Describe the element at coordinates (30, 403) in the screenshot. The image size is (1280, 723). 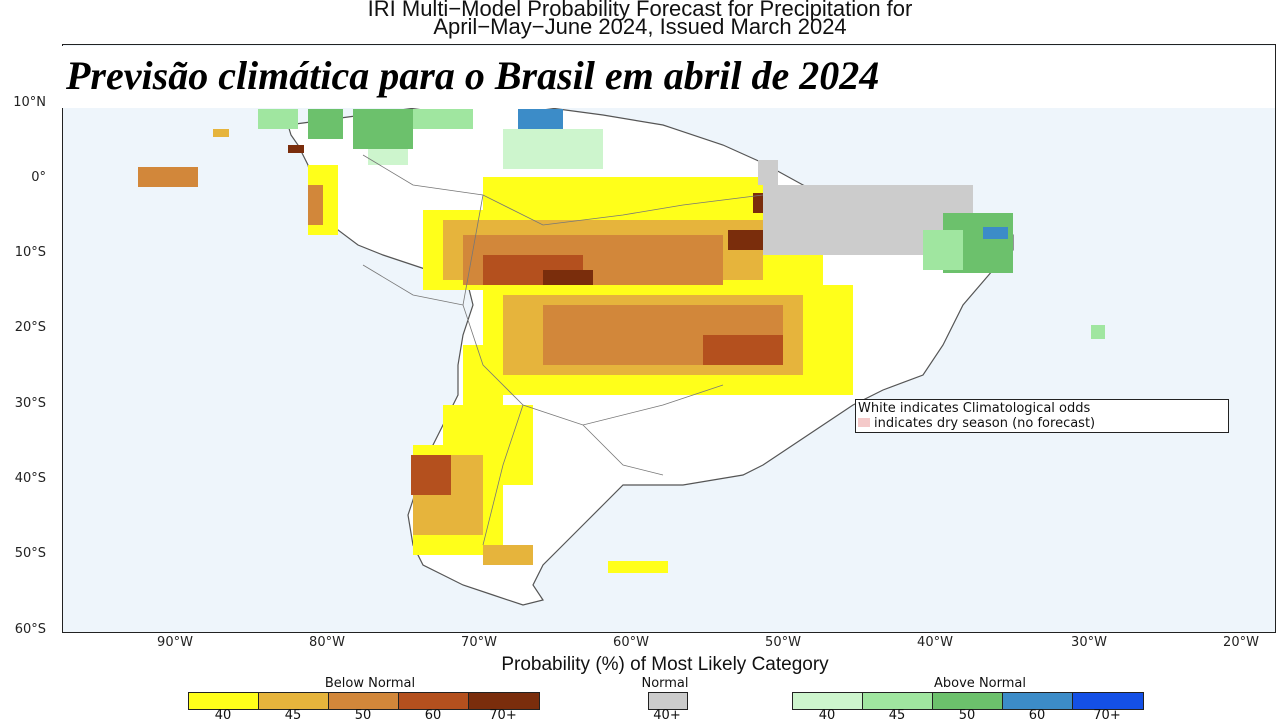
I see `lat-label-30s: 30°S` at that location.